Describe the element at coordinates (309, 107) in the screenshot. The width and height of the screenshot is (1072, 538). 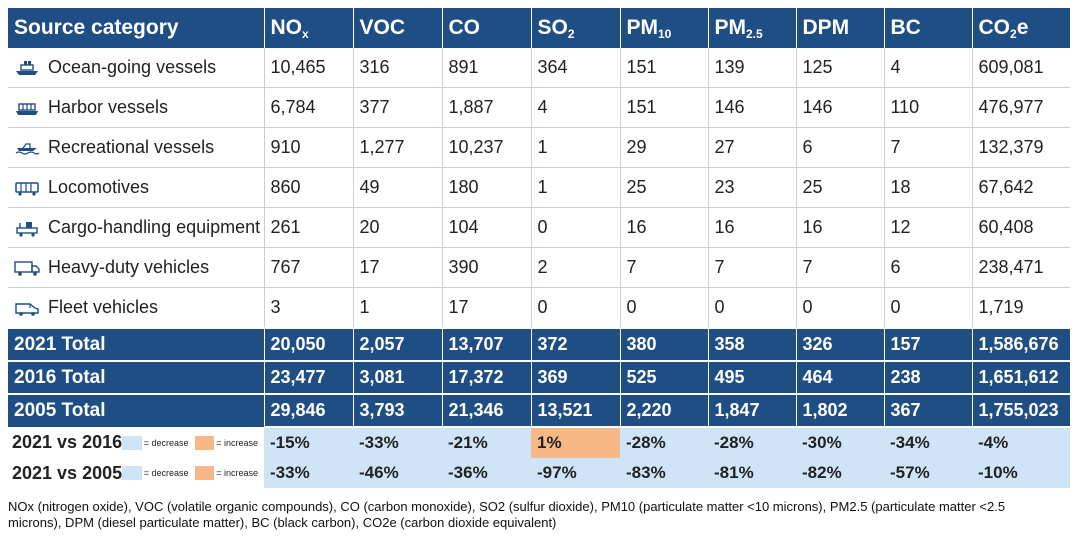
I see `nox-cell: 6,784` at that location.